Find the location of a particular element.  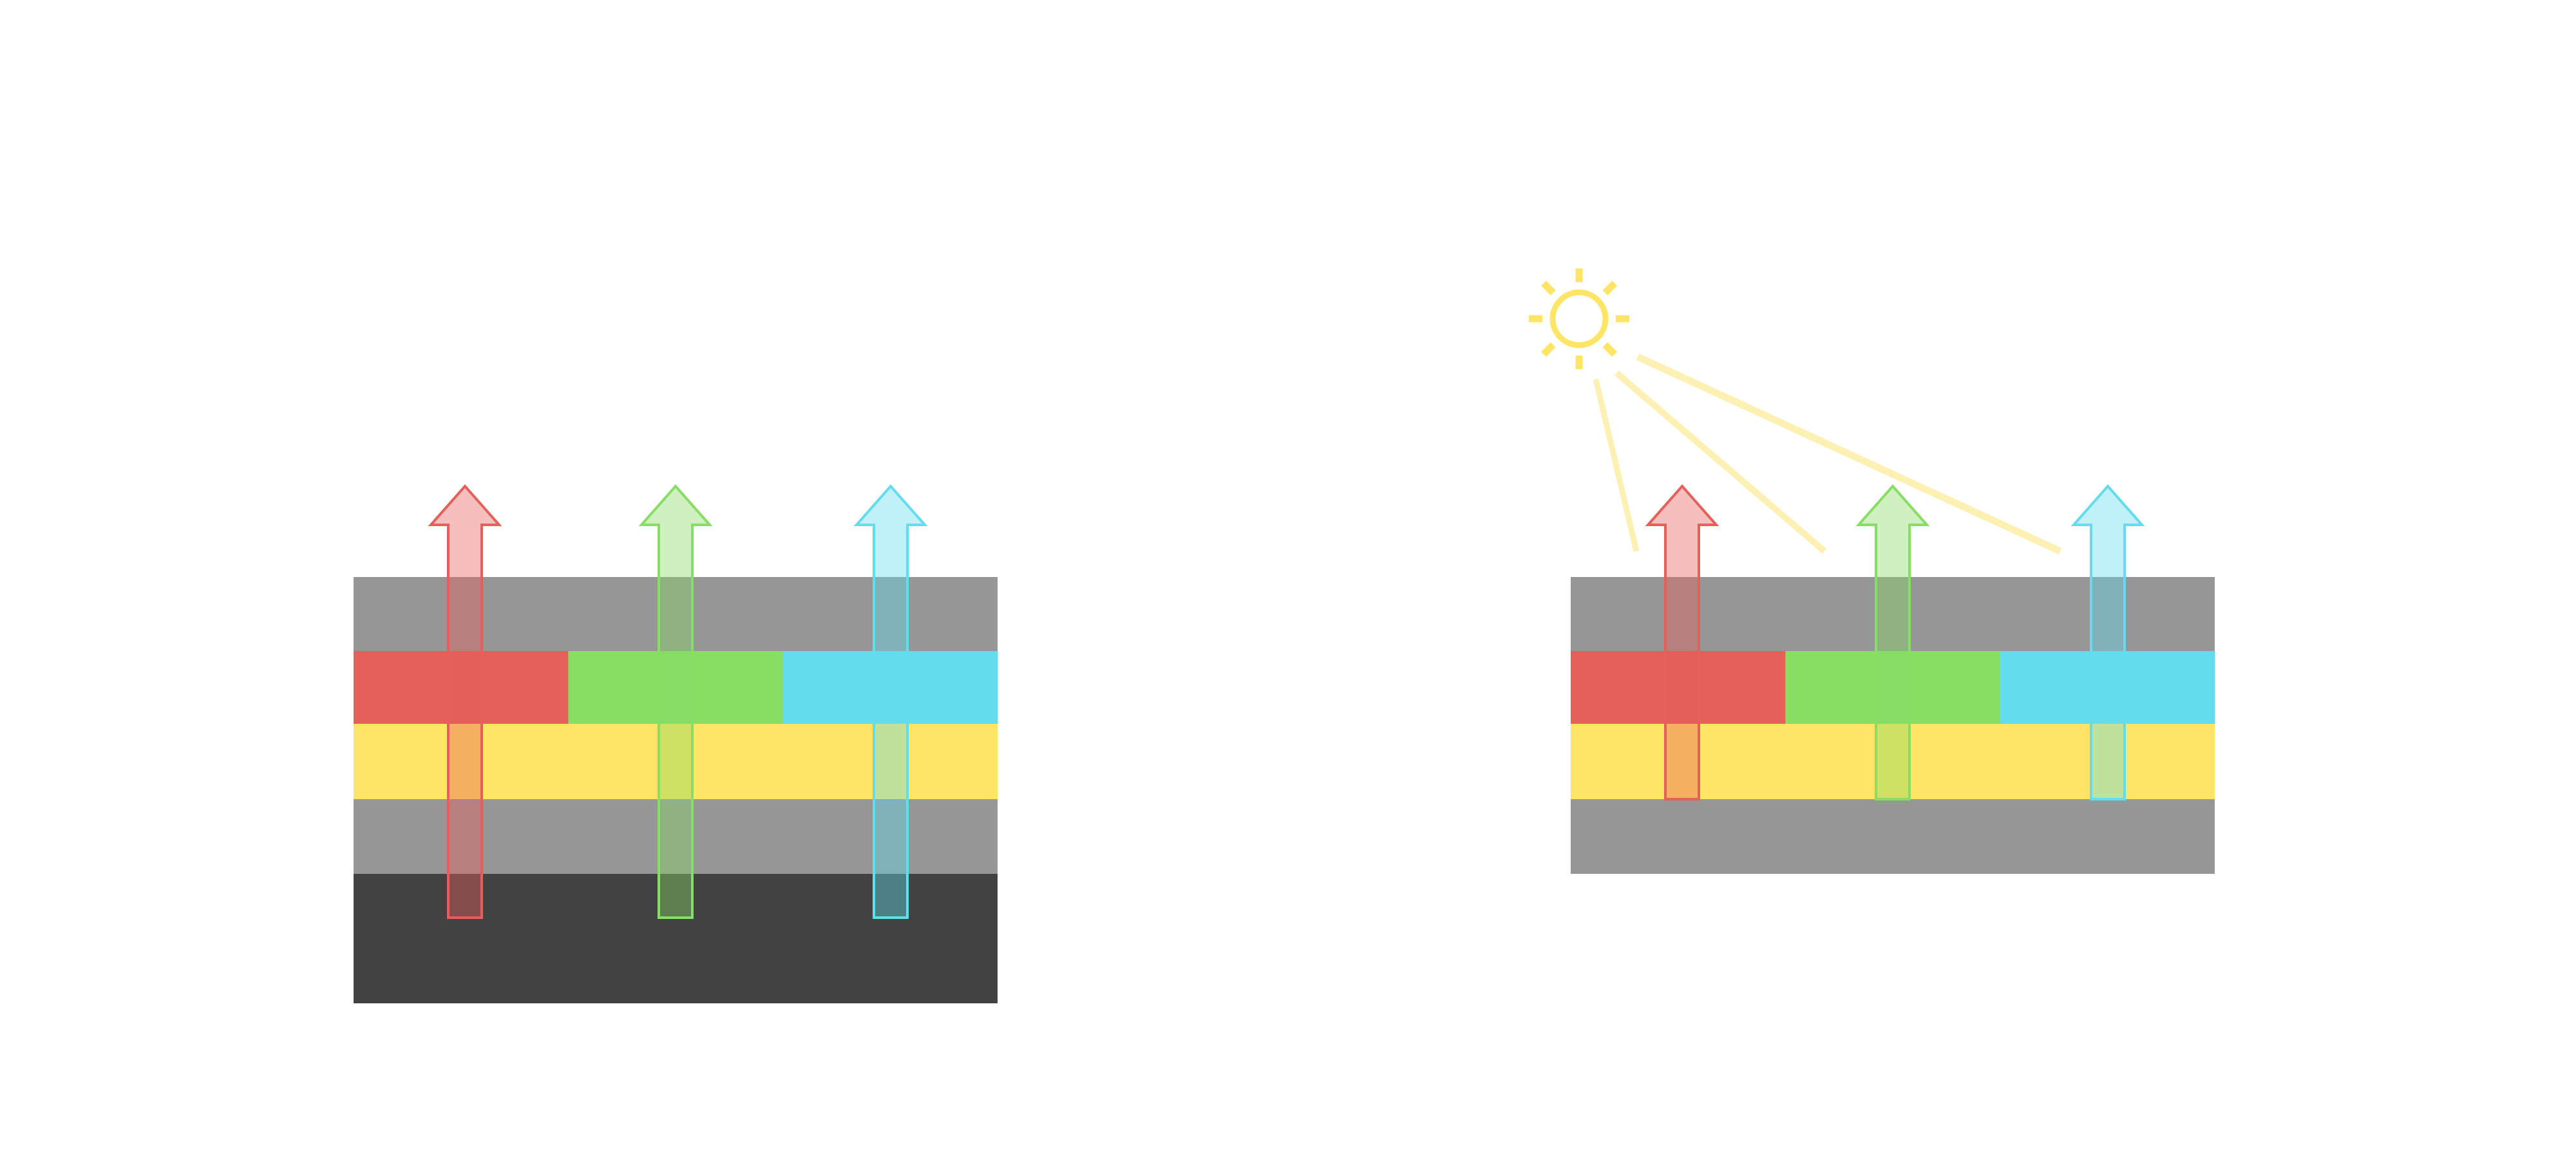

right-layer-stack is located at coordinates (1893, 679).